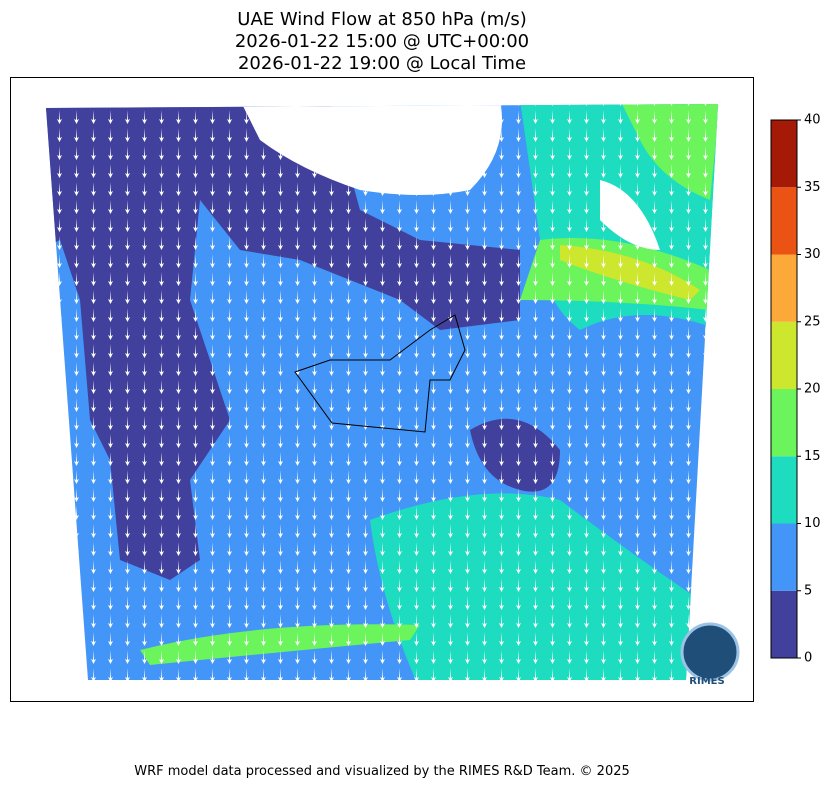  What do you see at coordinates (812, 187) in the screenshot?
I see `colorbar-tick-label: 35` at bounding box center [812, 187].